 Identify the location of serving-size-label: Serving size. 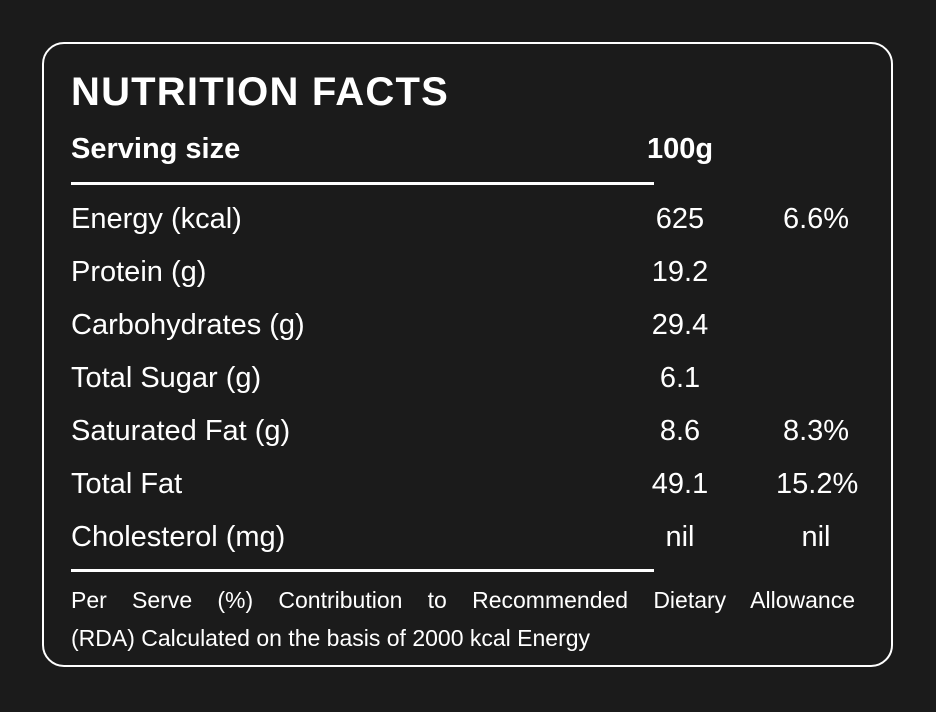
(156, 149).